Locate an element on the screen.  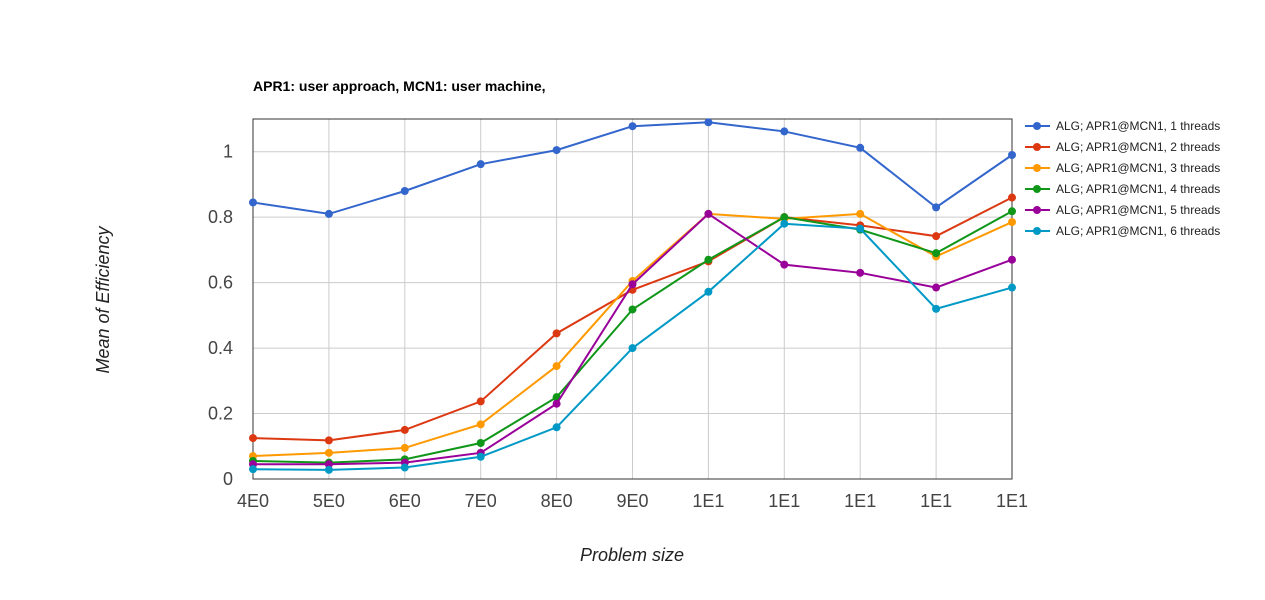
legend-item: ALG; APR1@MCN1, 6 threads is located at coordinates (1122, 231).